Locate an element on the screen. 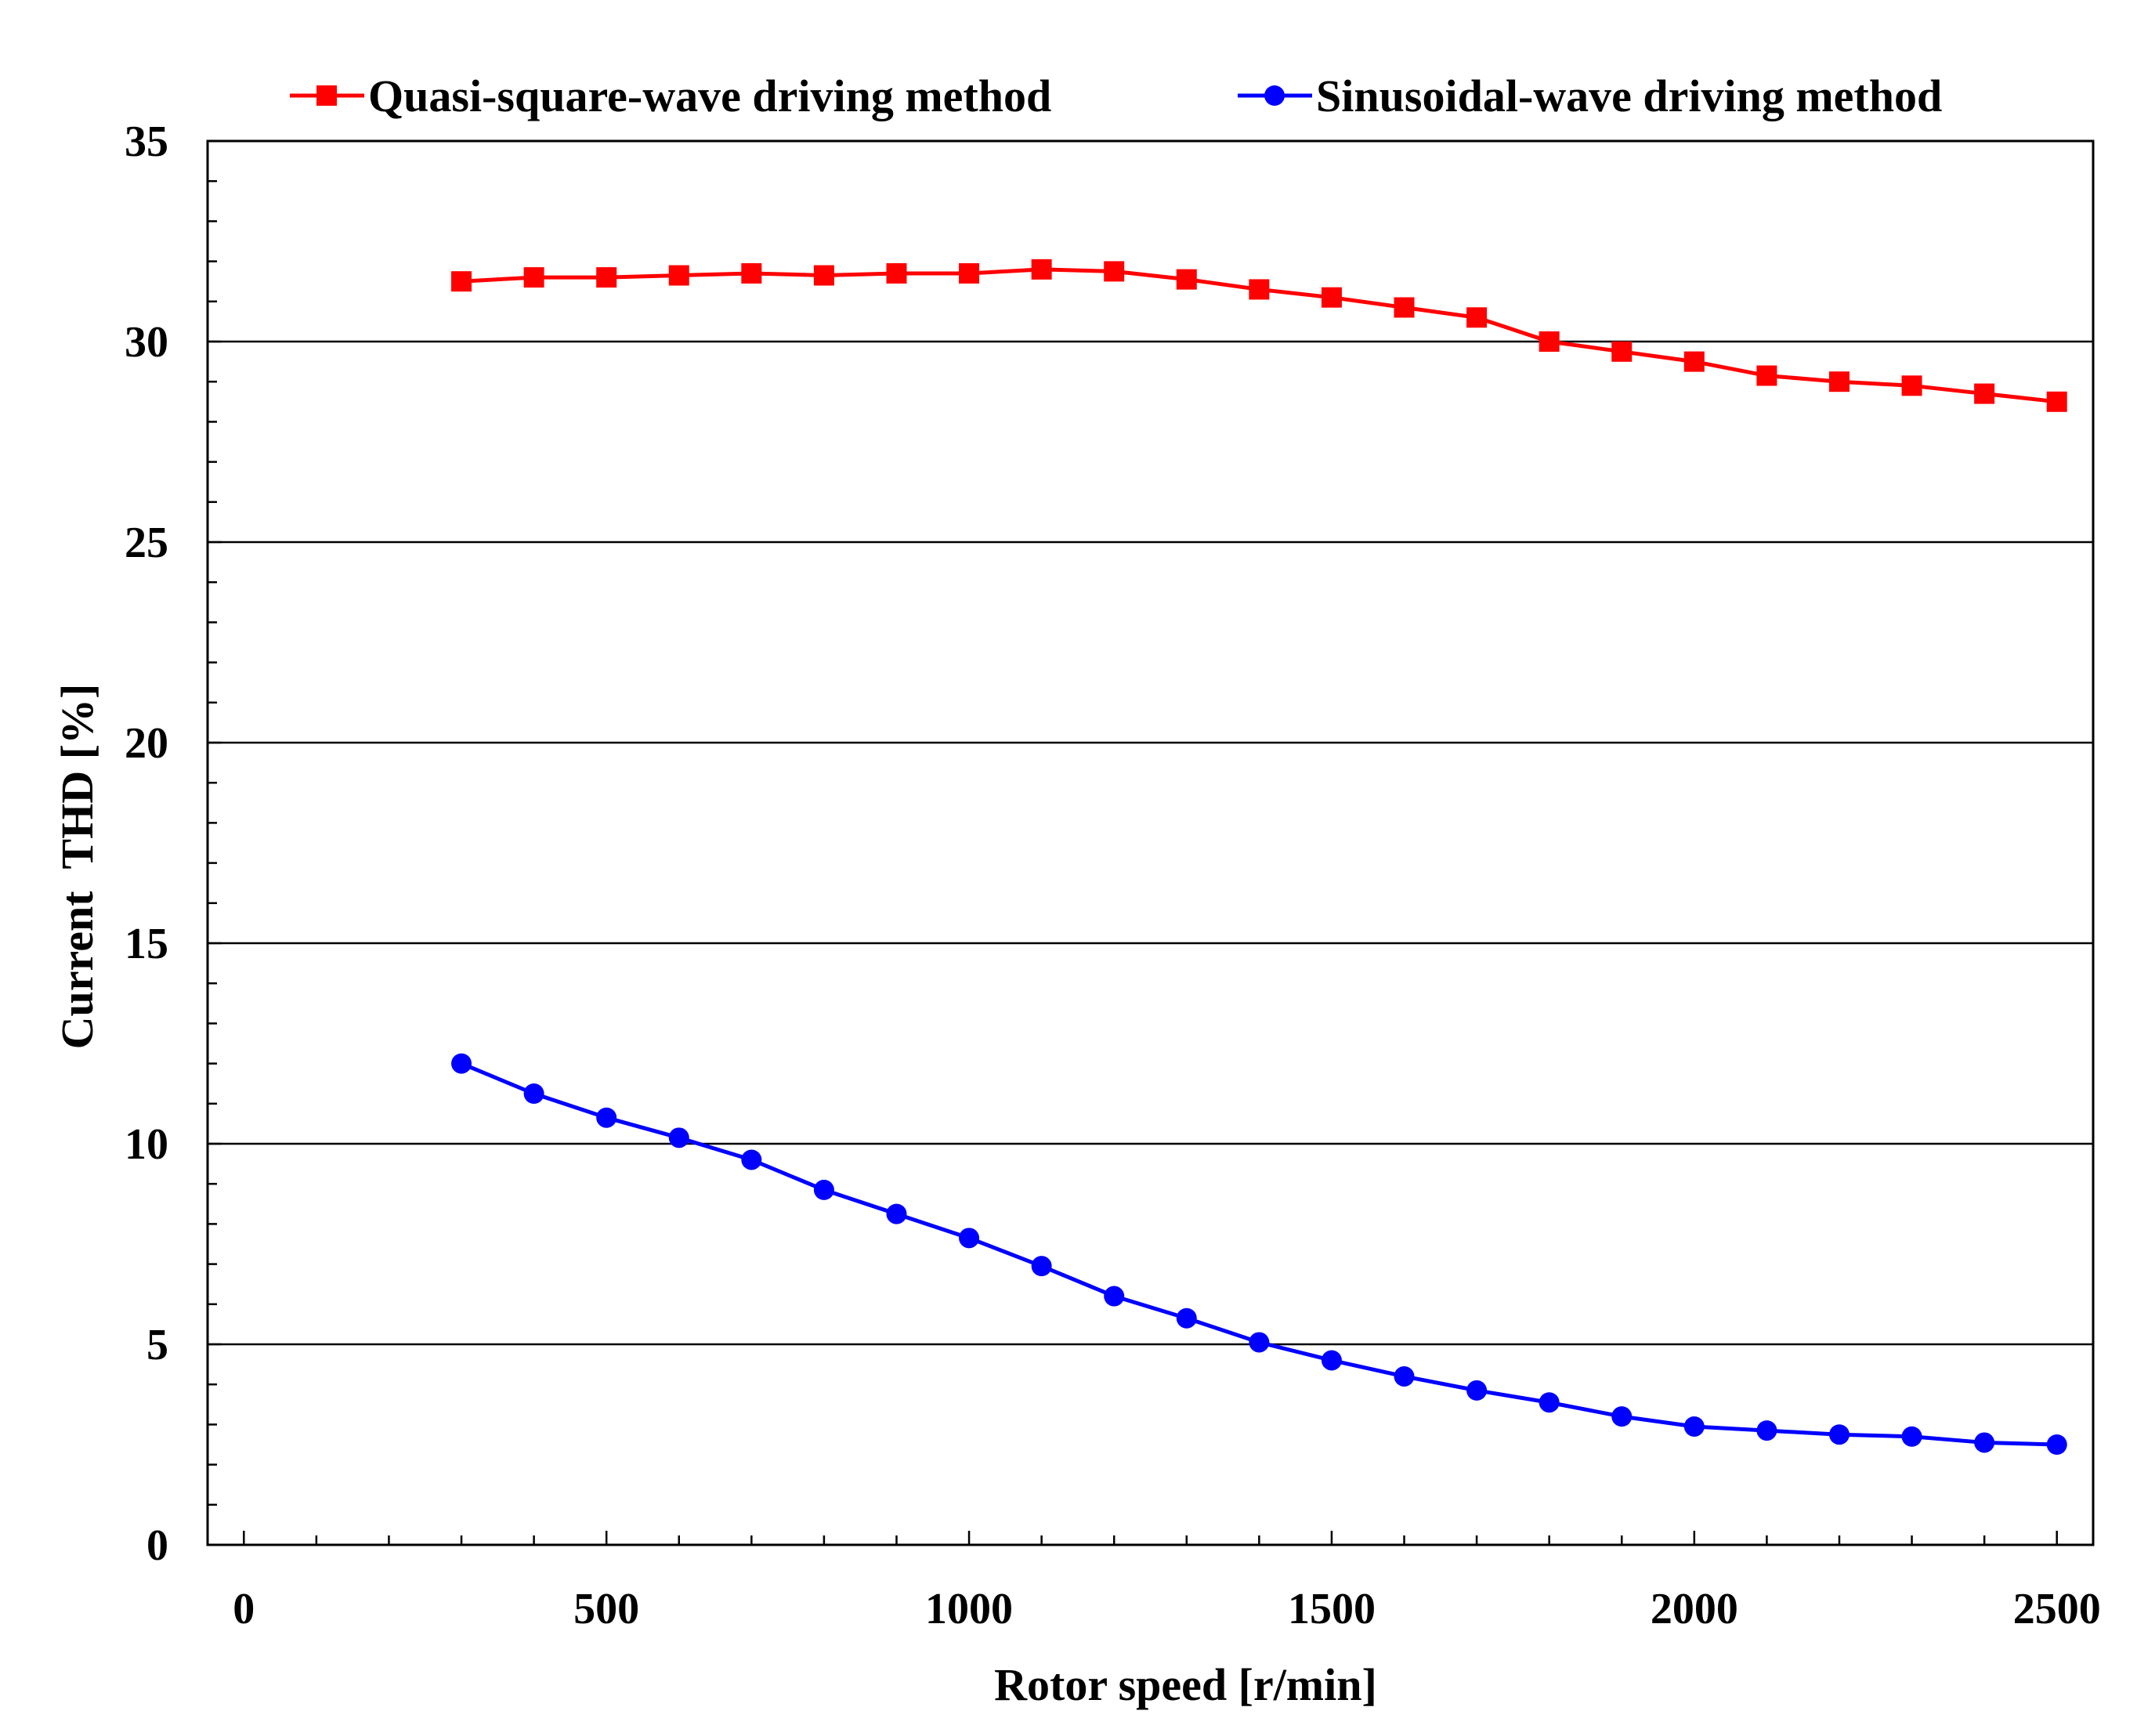 The height and width of the screenshot is (1736, 2137). y-tick-label: 15 is located at coordinates (146, 944).